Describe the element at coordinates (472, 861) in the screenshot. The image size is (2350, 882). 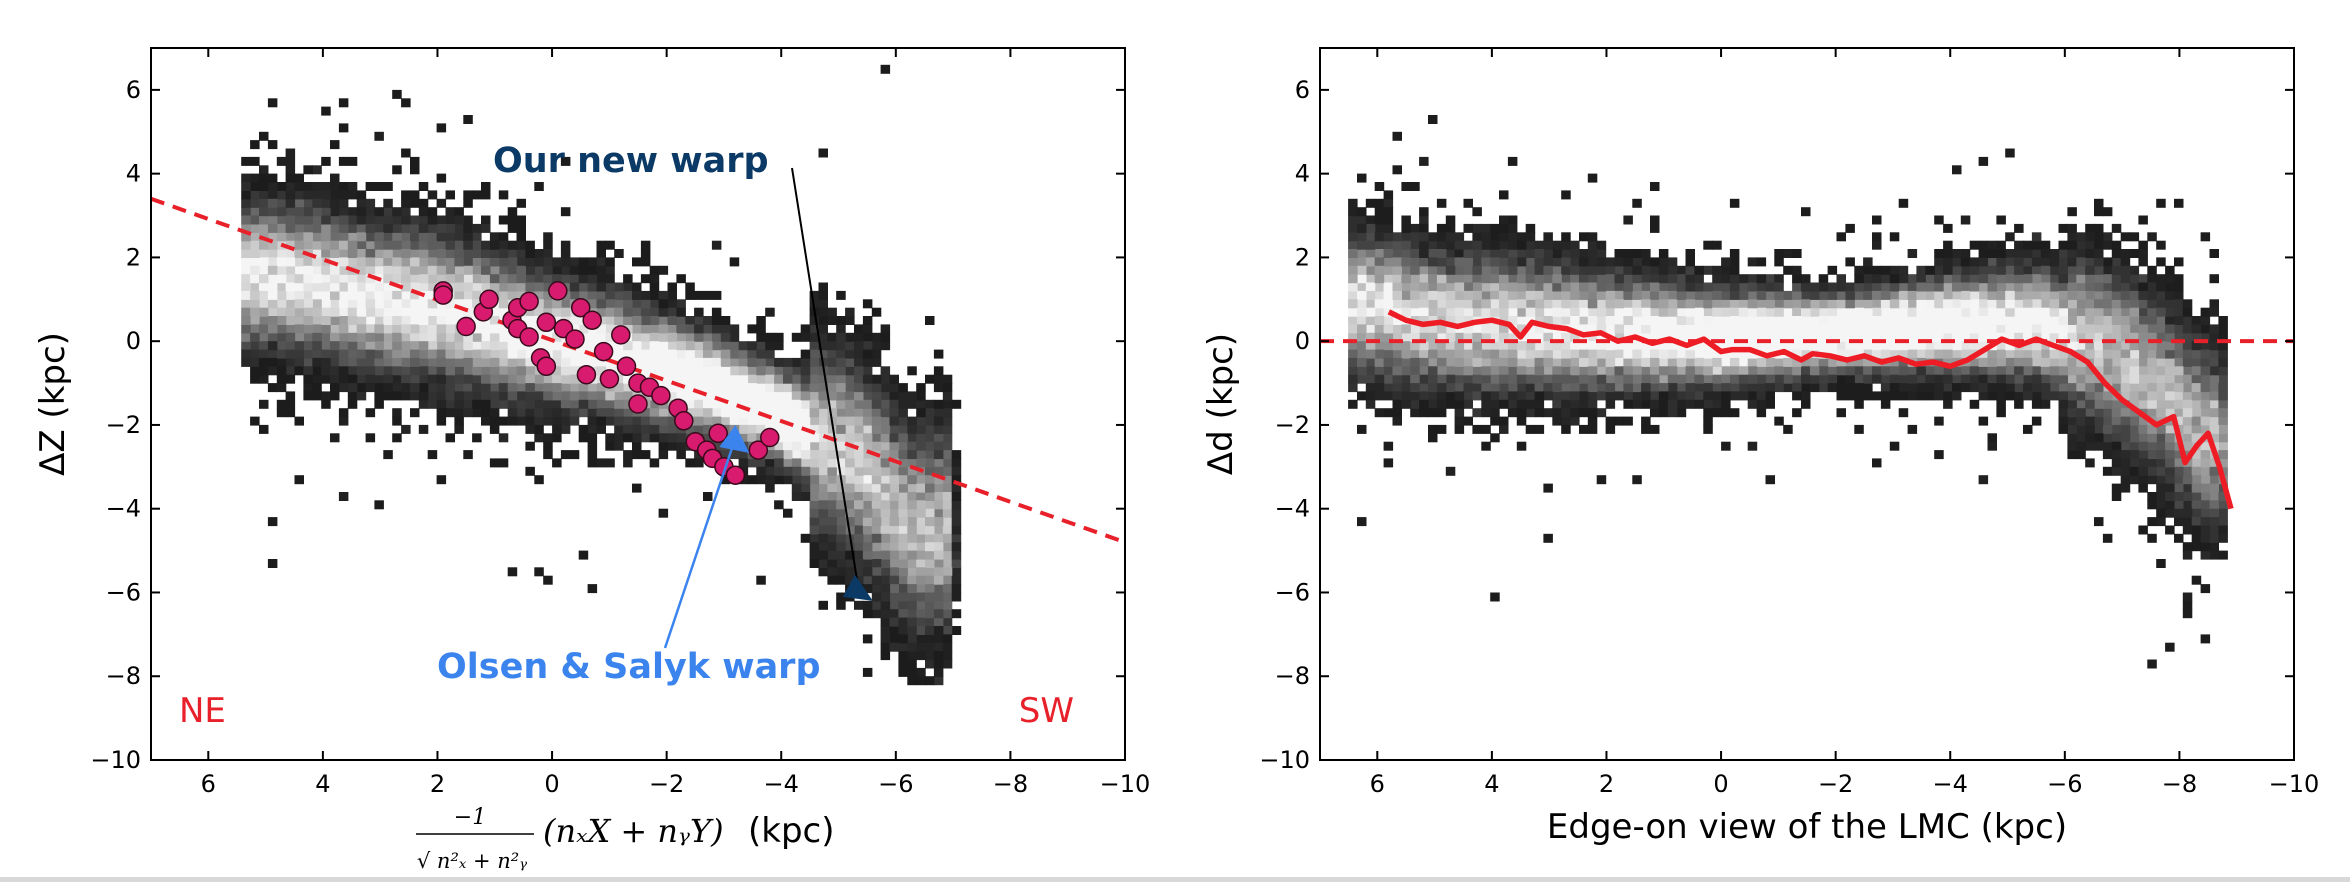
I see `svg-text: √ n²ₓ + n²ᵧ` at that location.